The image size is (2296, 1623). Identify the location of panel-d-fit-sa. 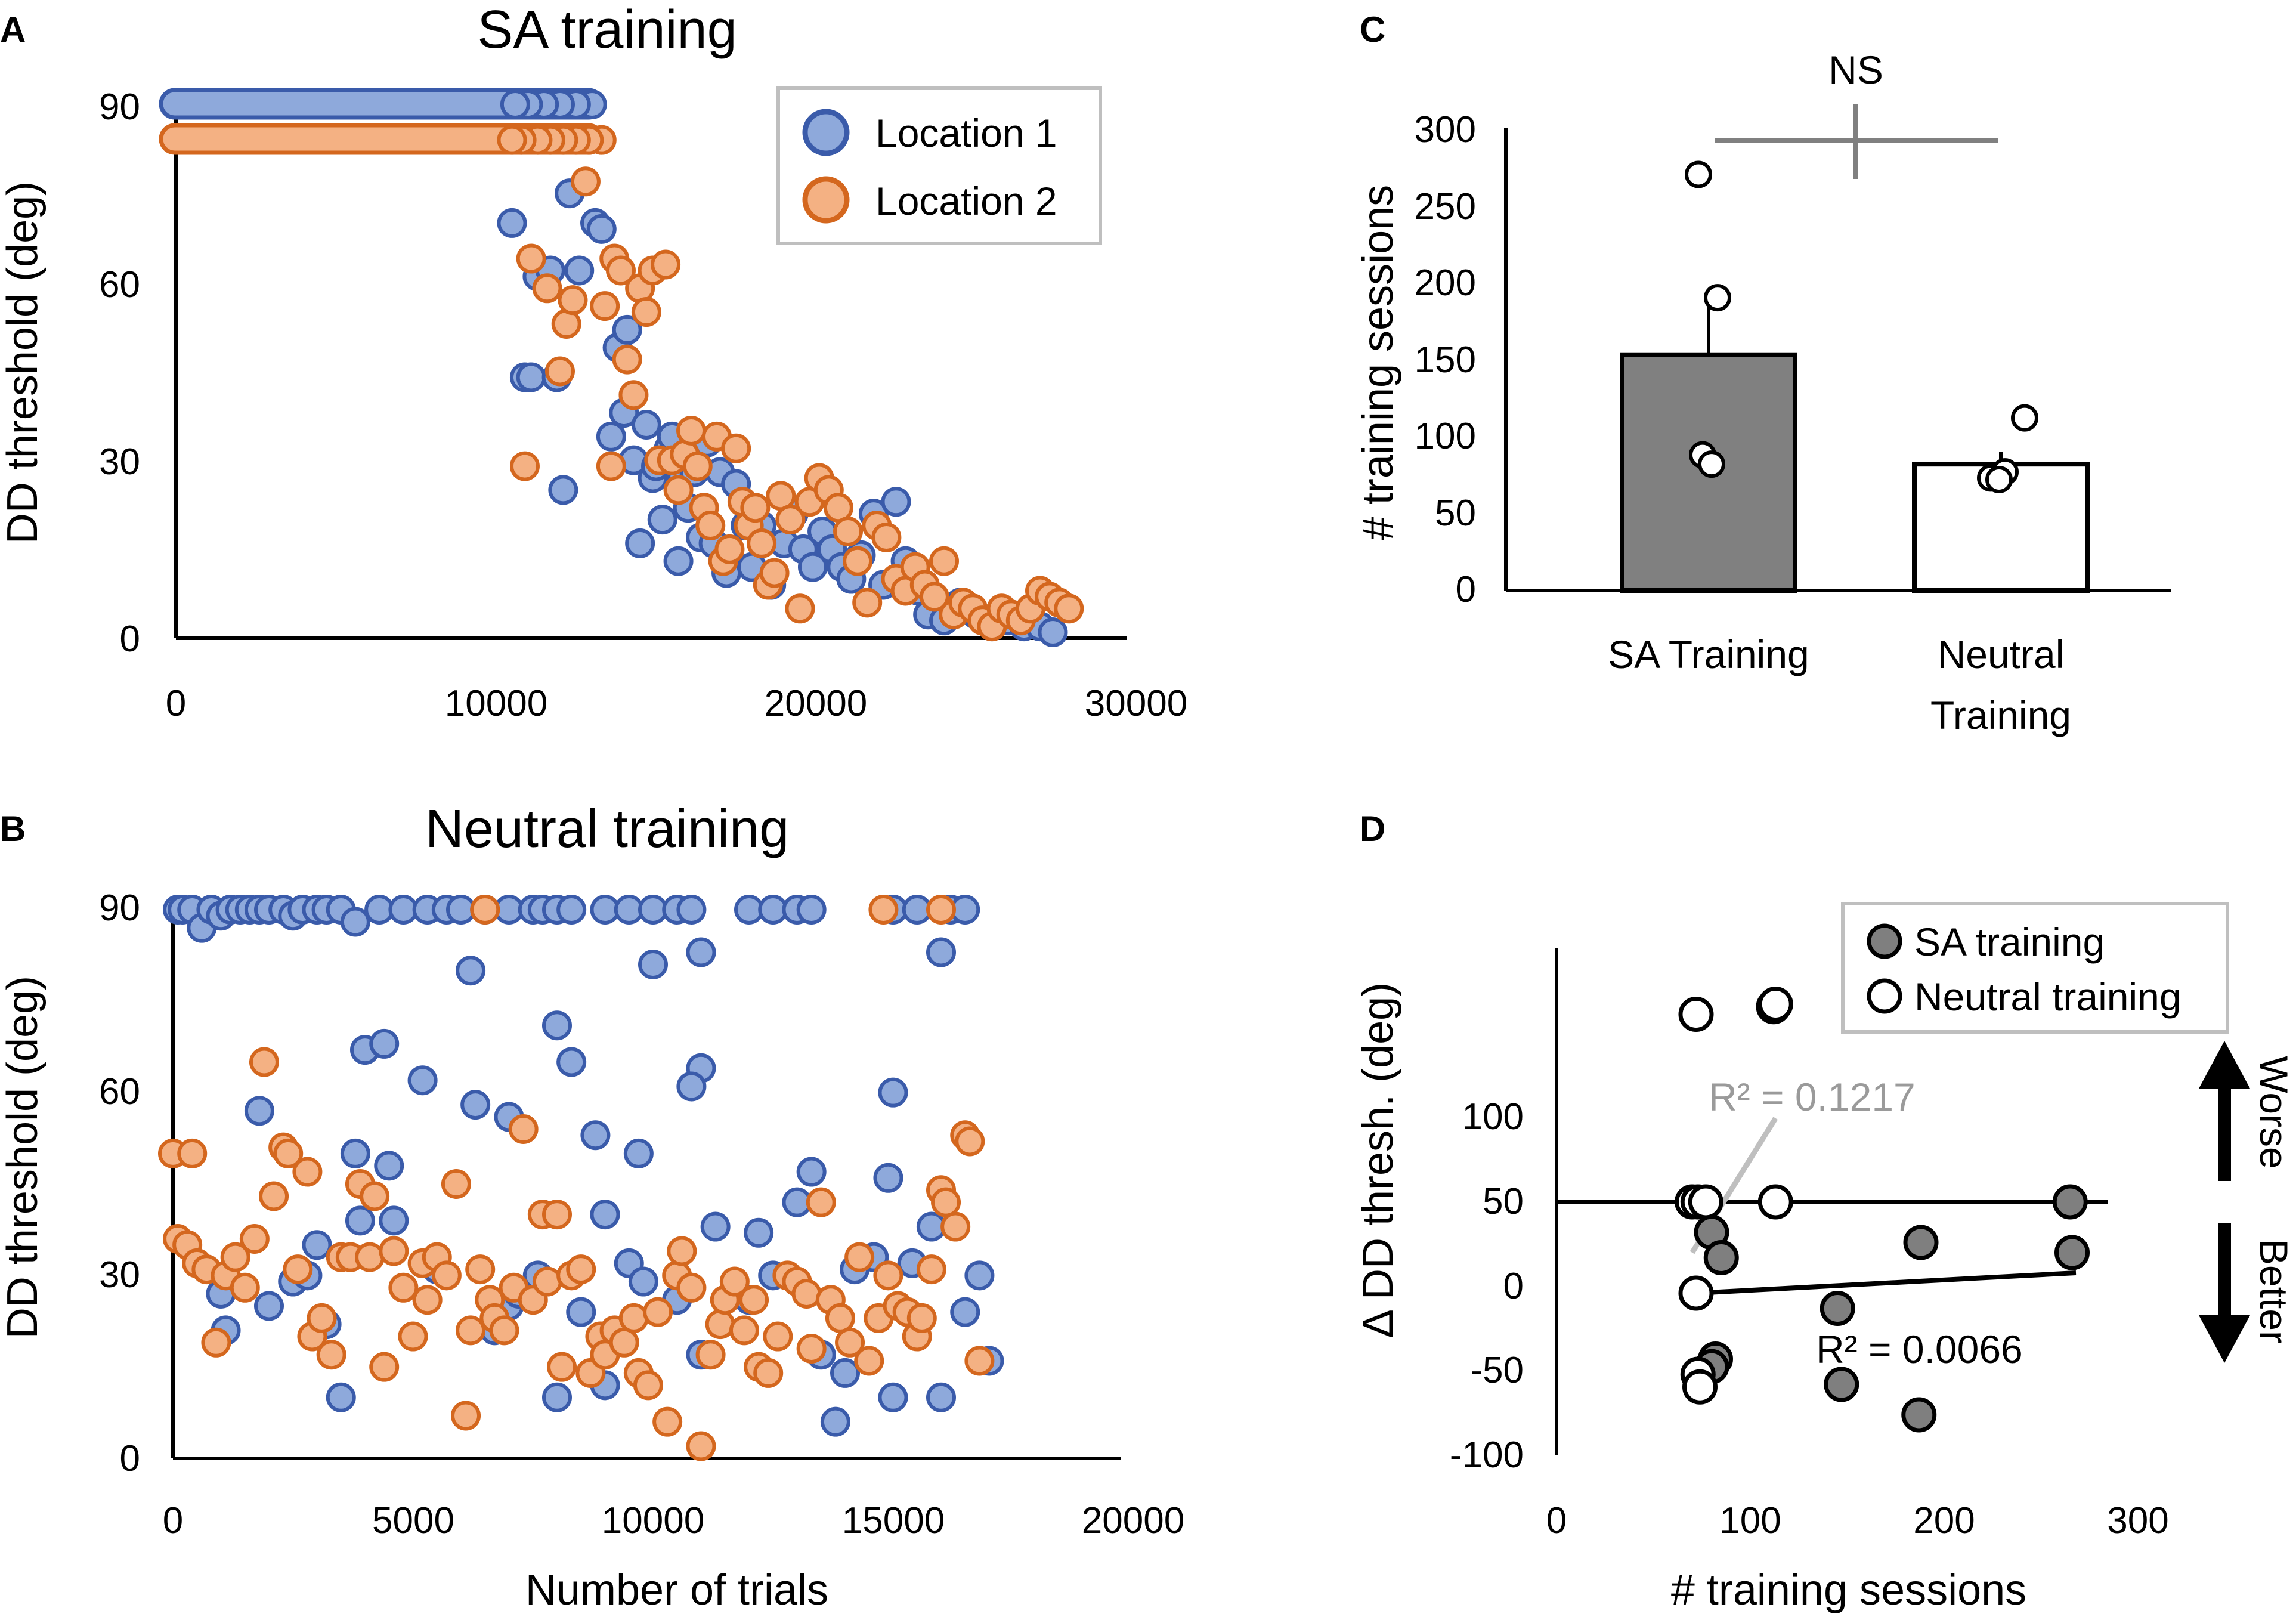
(1886, 1283).